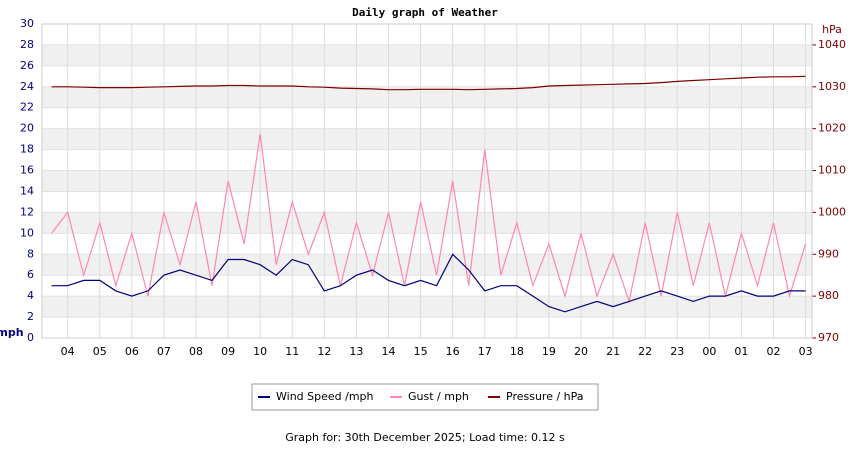 The height and width of the screenshot is (454, 850). What do you see at coordinates (30, 274) in the screenshot?
I see `y-tick-label: 6` at bounding box center [30, 274].